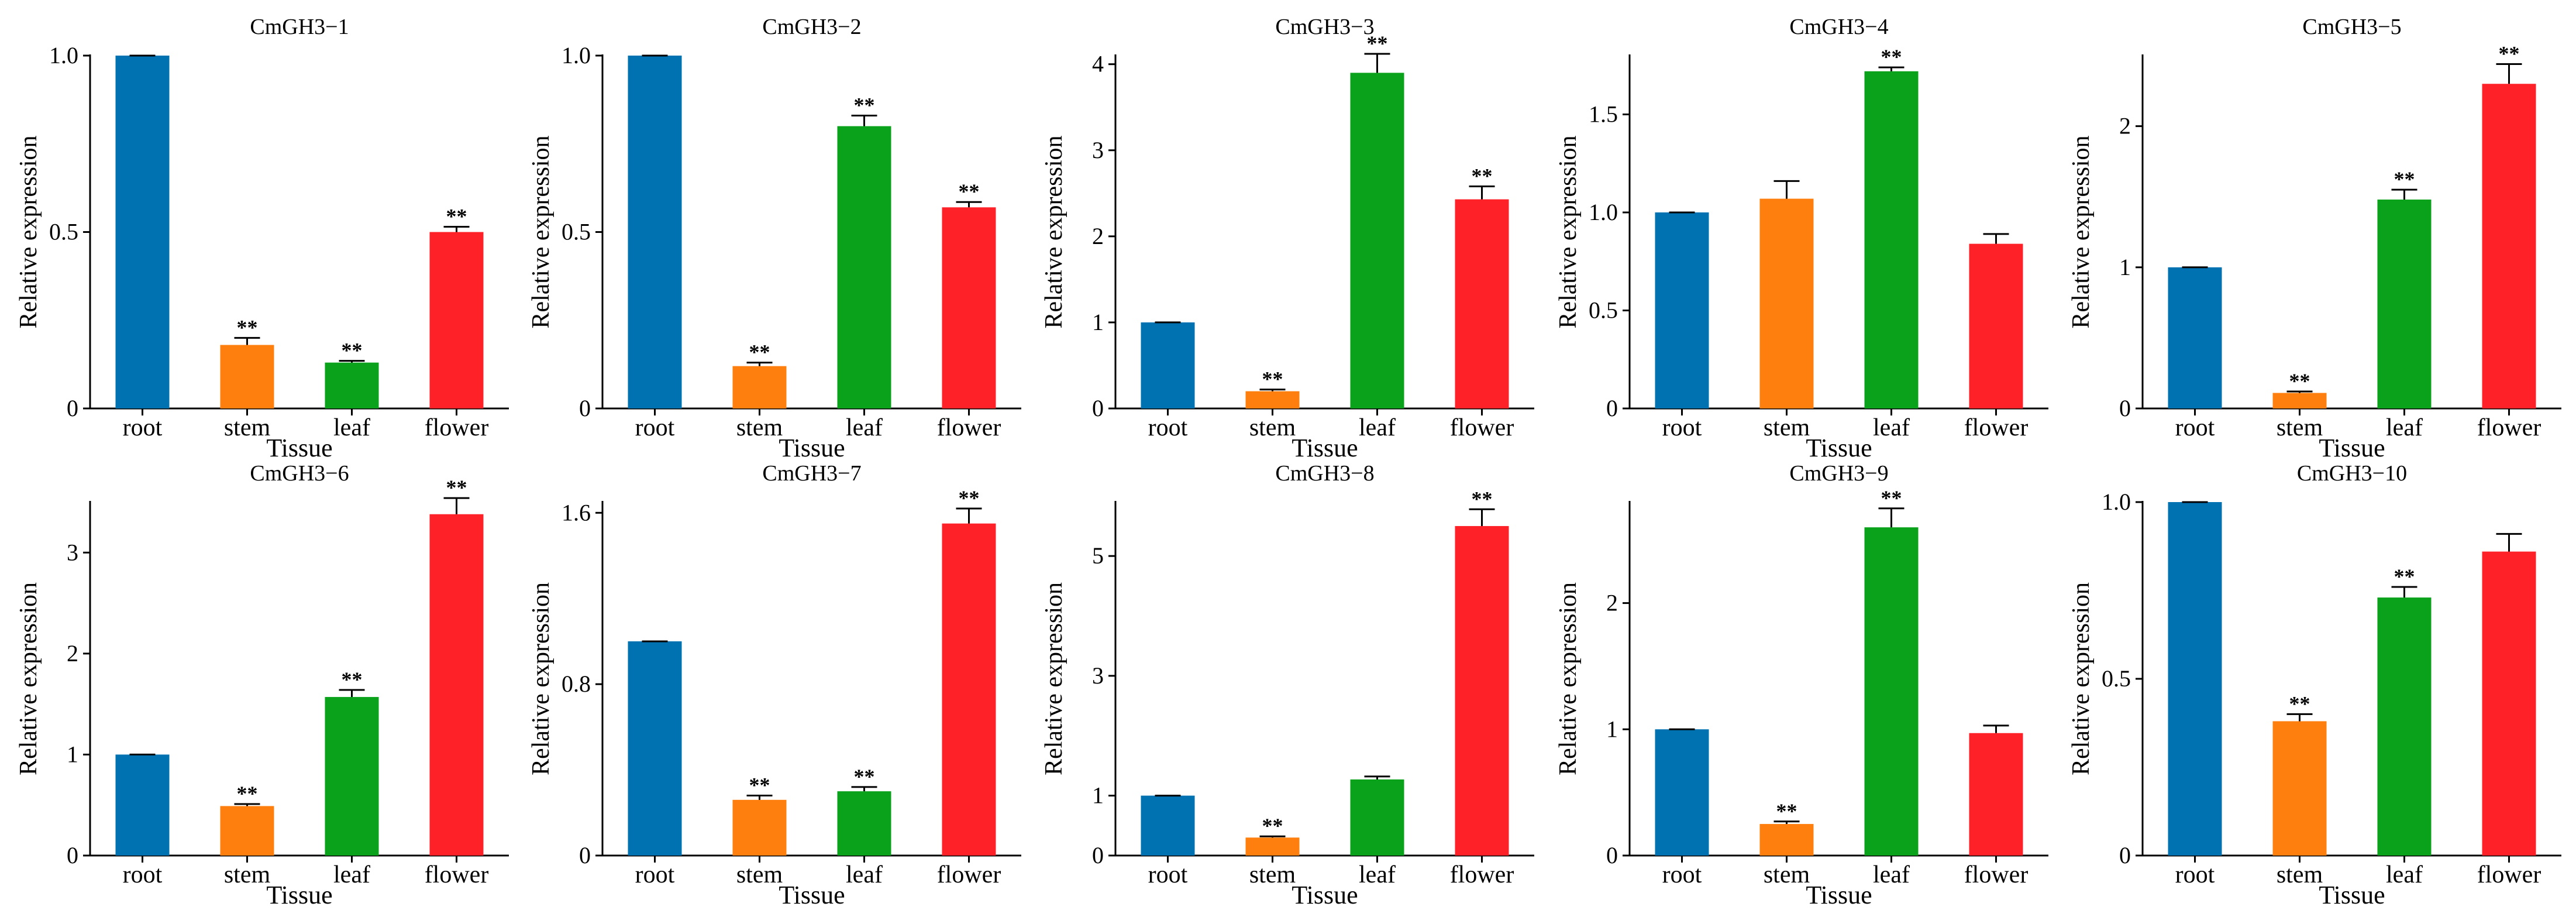 Image resolution: width=2576 pixels, height=924 pixels. What do you see at coordinates (759, 387) in the screenshot?
I see `chart-2-bar-stem` at bounding box center [759, 387].